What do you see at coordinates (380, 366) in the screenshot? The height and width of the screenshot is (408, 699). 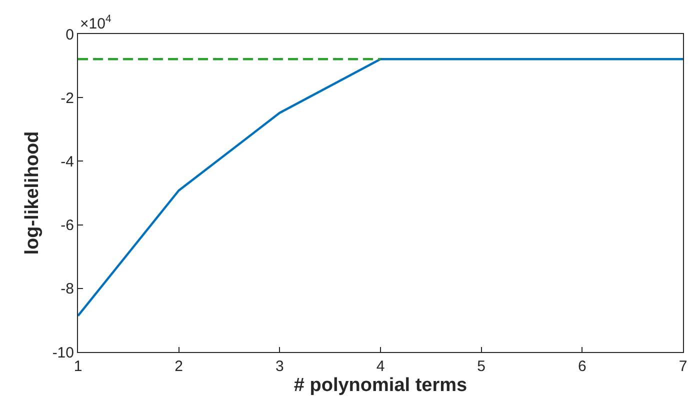 I see `x-tick-label: 4` at bounding box center [380, 366].